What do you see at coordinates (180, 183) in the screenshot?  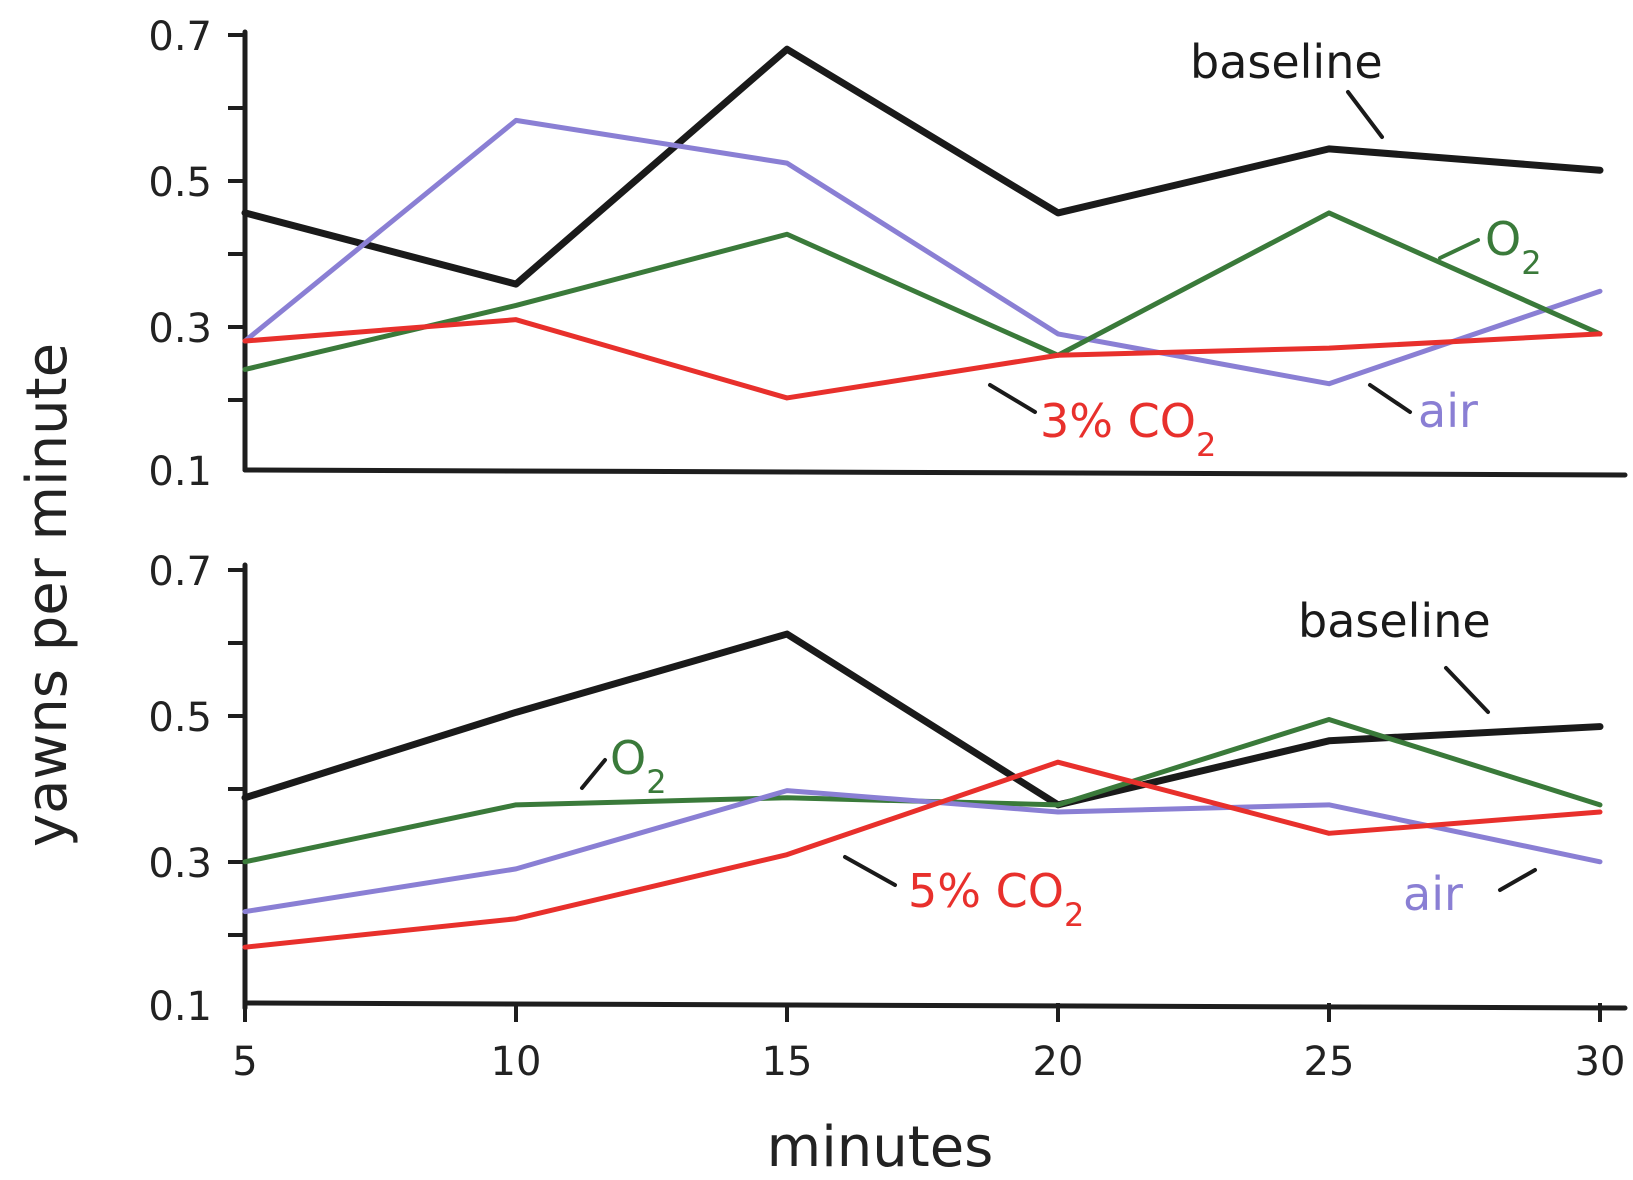 I see `top-y-tick-label: 0.5` at bounding box center [180, 183].